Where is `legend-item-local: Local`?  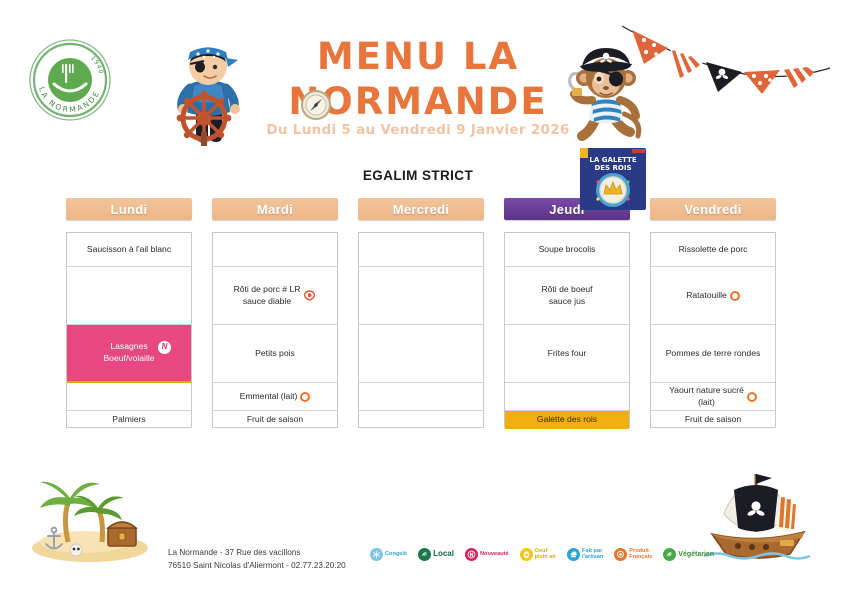 legend-item-local: Local is located at coordinates (436, 554).